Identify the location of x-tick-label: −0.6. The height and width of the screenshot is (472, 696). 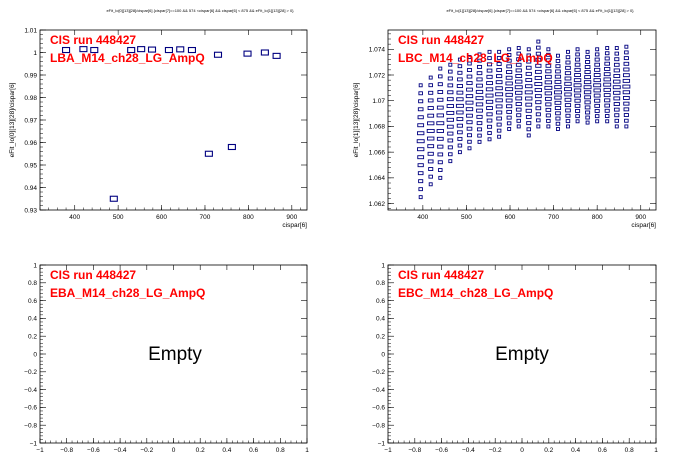
(441, 450).